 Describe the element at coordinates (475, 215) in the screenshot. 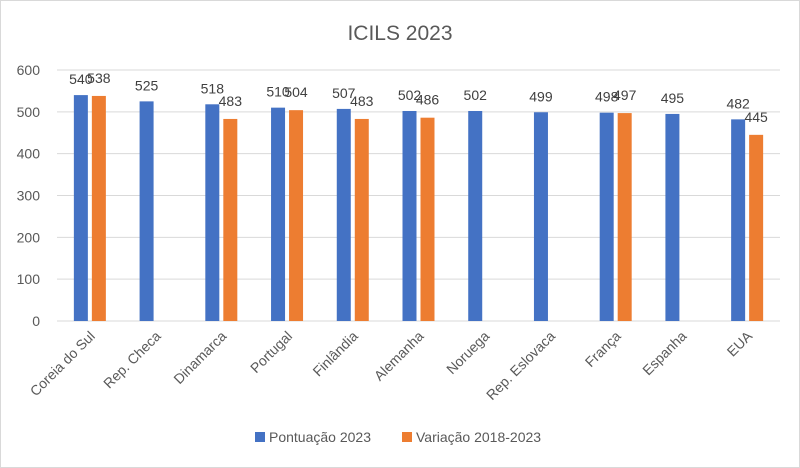

I see `bar-pontuacao-noruega` at that location.